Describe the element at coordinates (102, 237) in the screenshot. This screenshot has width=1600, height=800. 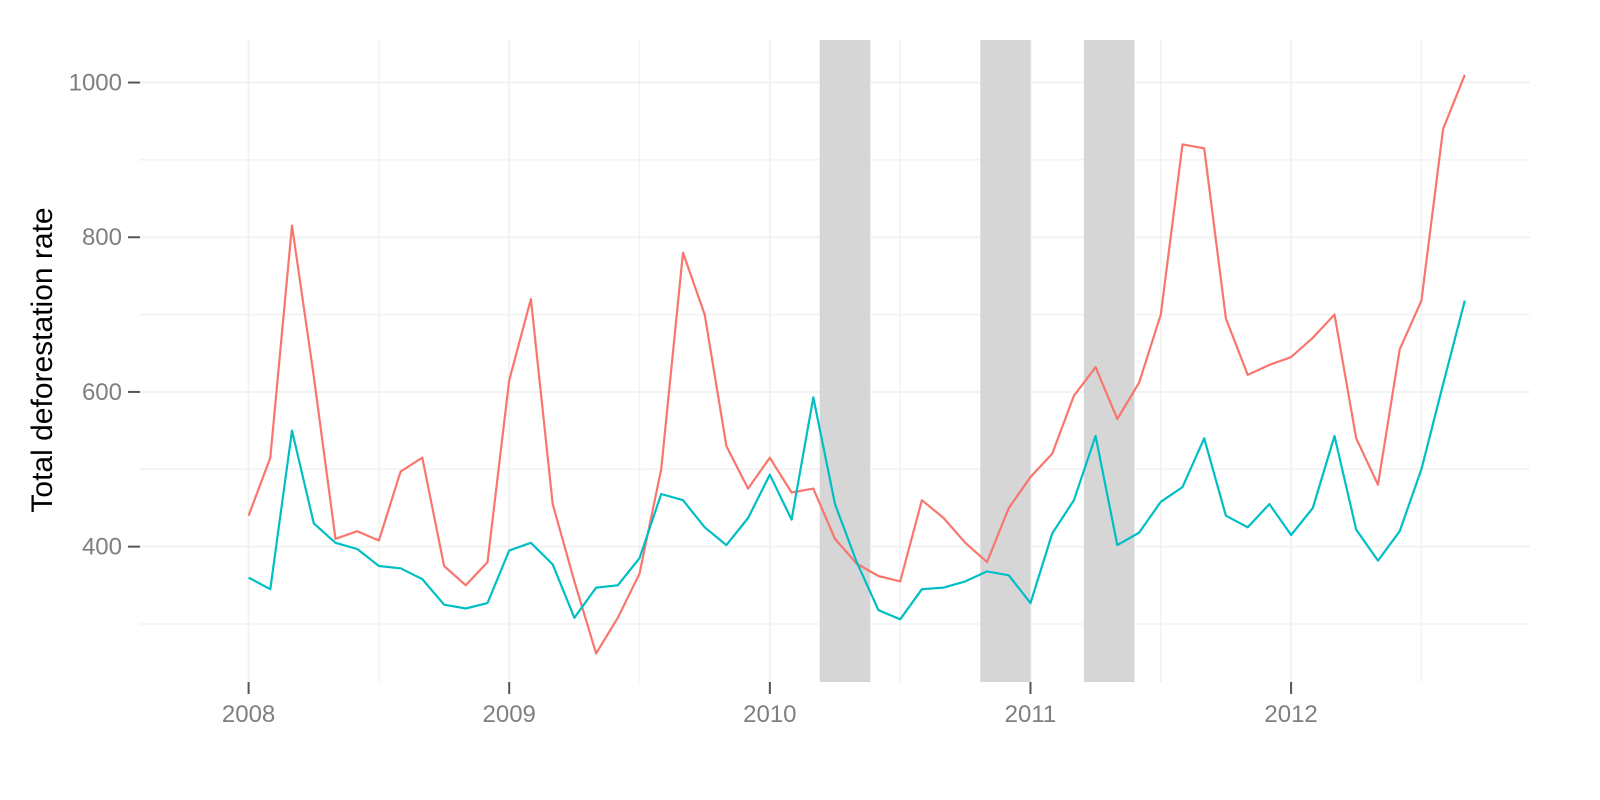
I see `y-tick-label: 800` at that location.